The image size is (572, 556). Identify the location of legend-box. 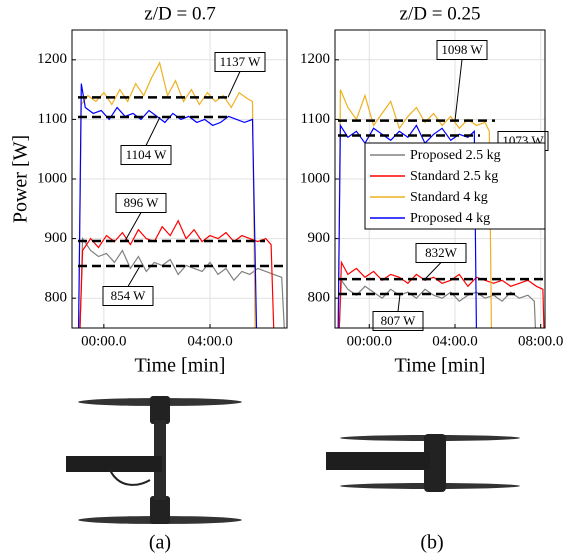
(455, 186).